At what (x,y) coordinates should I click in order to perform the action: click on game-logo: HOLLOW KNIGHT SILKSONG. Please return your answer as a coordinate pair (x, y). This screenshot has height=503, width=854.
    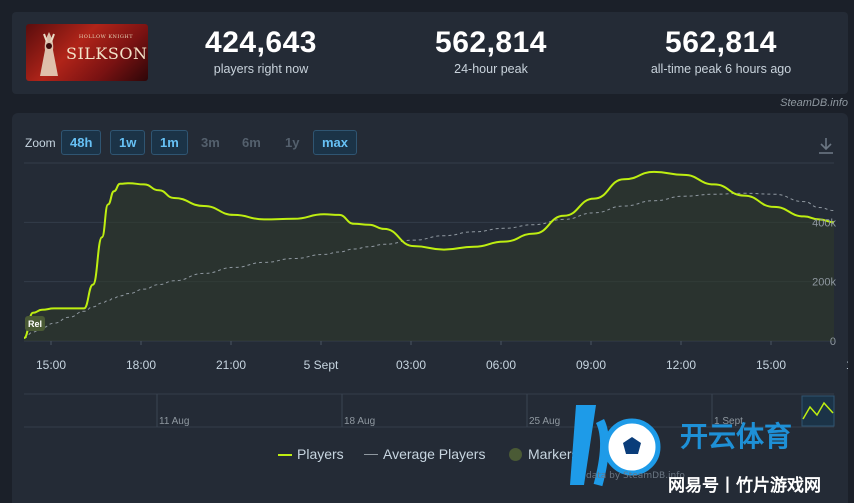
    Looking at the image, I should click on (87, 52).